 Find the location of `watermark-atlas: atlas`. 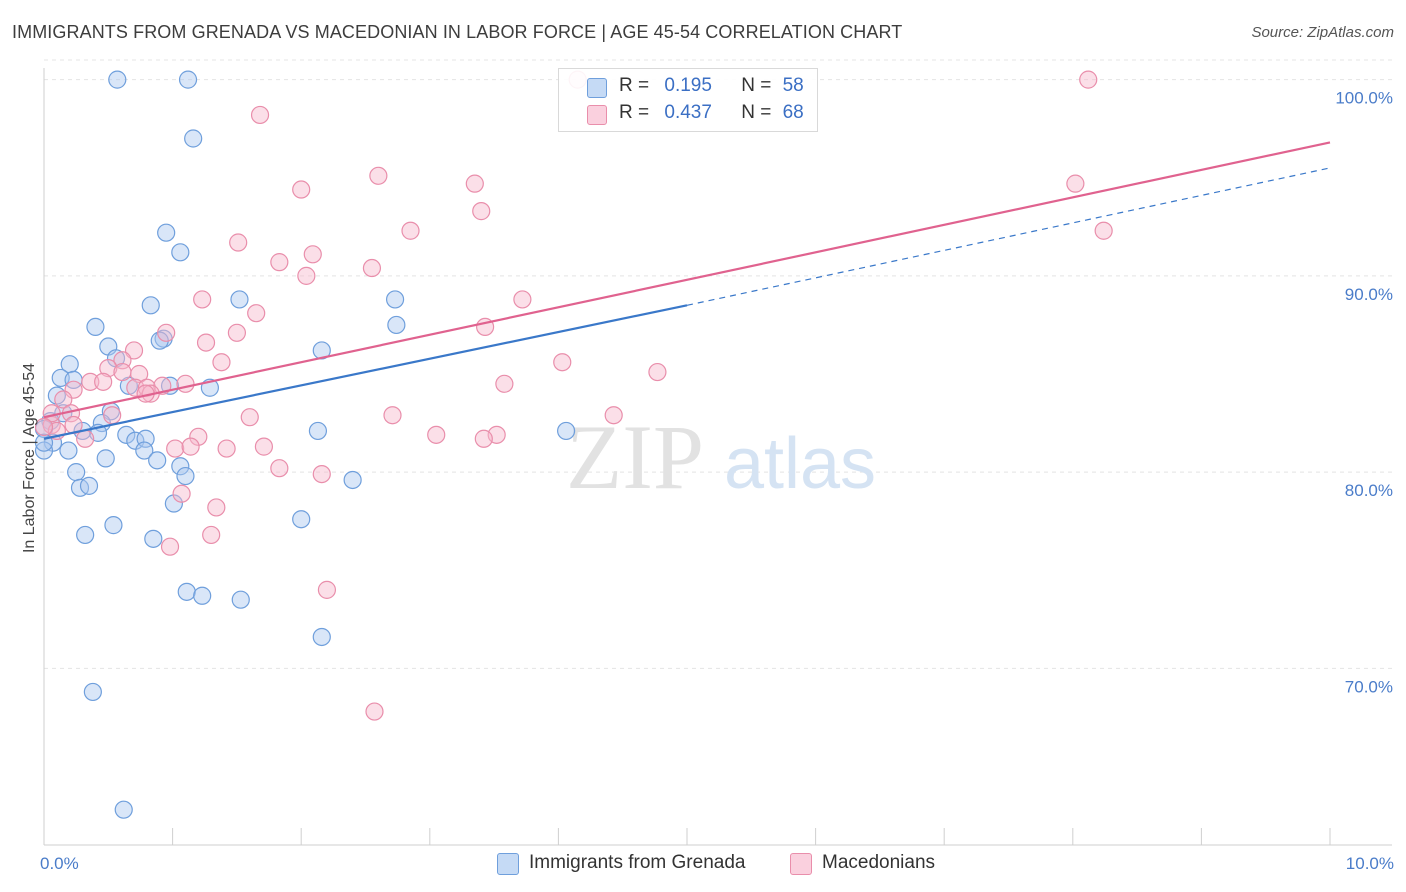

watermark-atlas: atlas is located at coordinates (800, 464).